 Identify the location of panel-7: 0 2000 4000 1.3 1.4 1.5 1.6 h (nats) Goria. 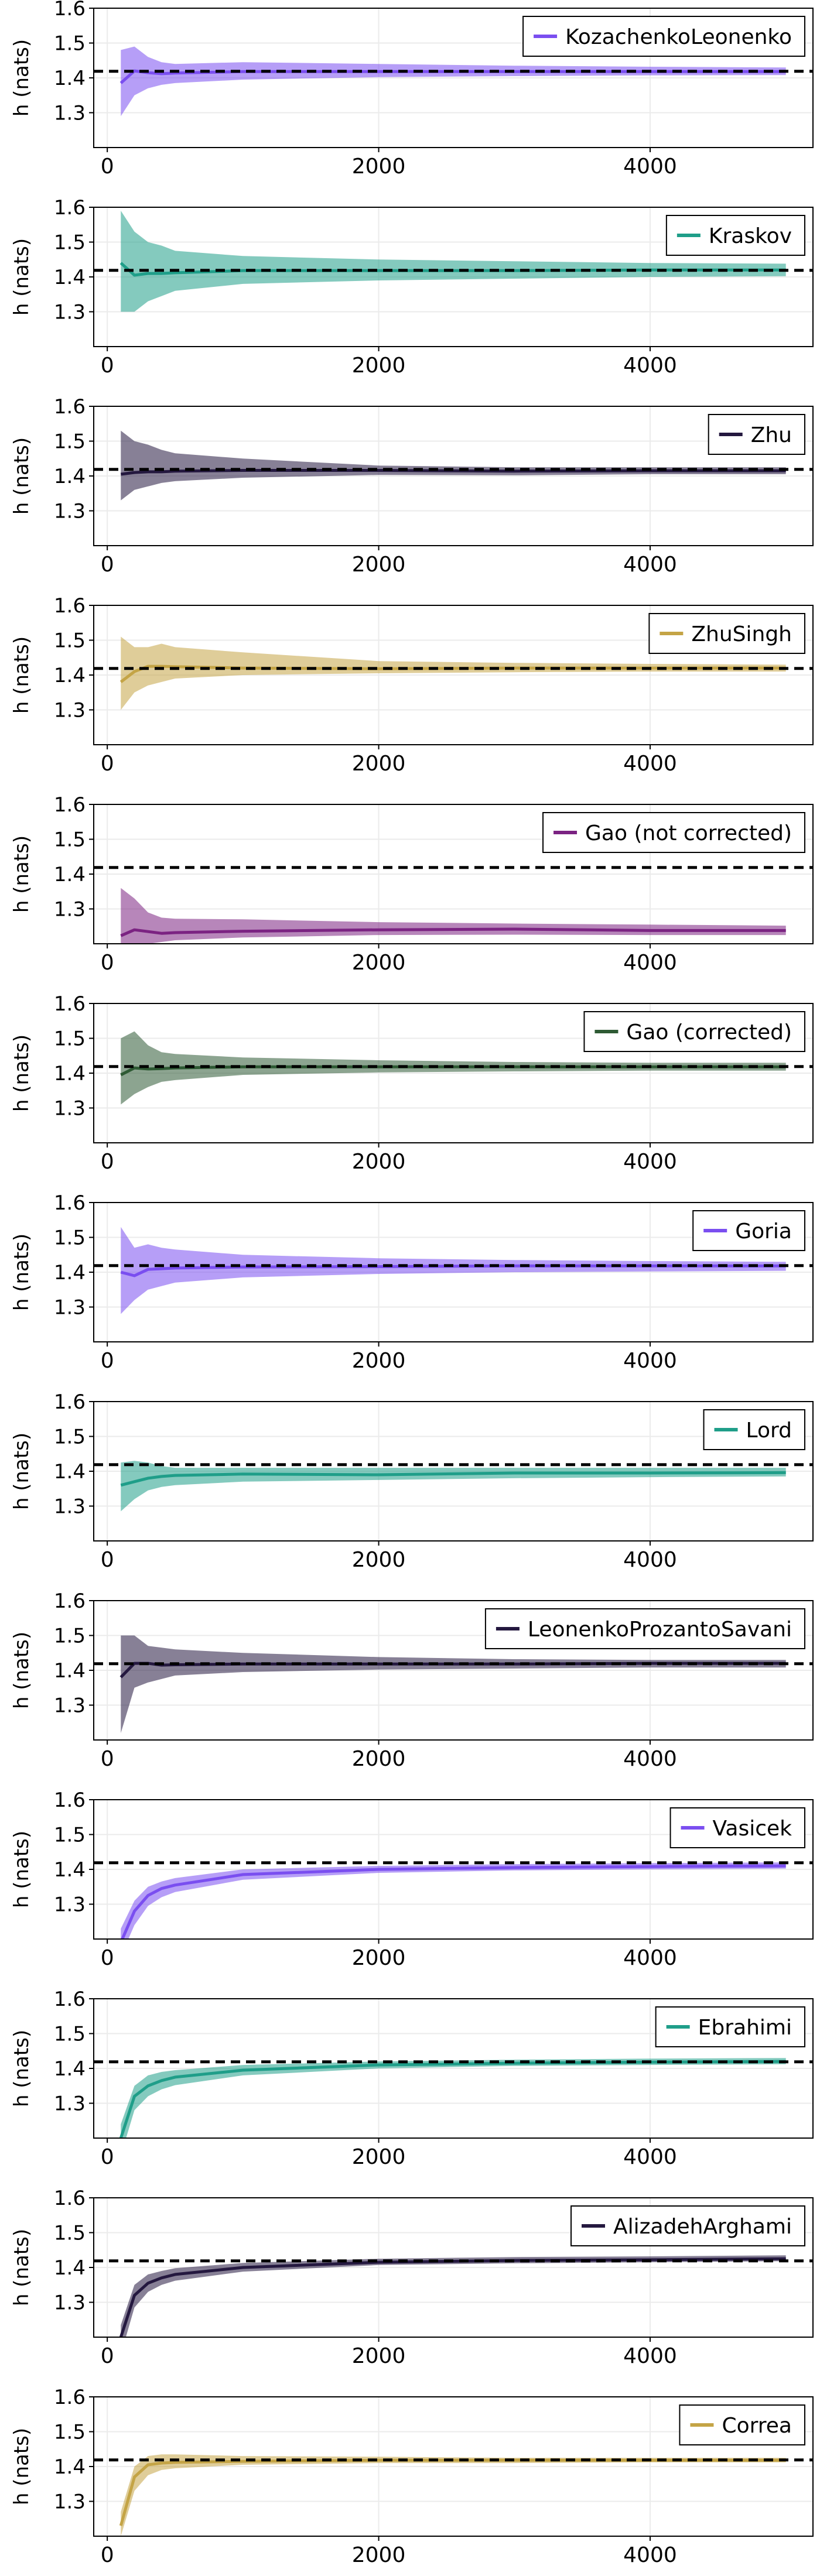
(412, 1282).